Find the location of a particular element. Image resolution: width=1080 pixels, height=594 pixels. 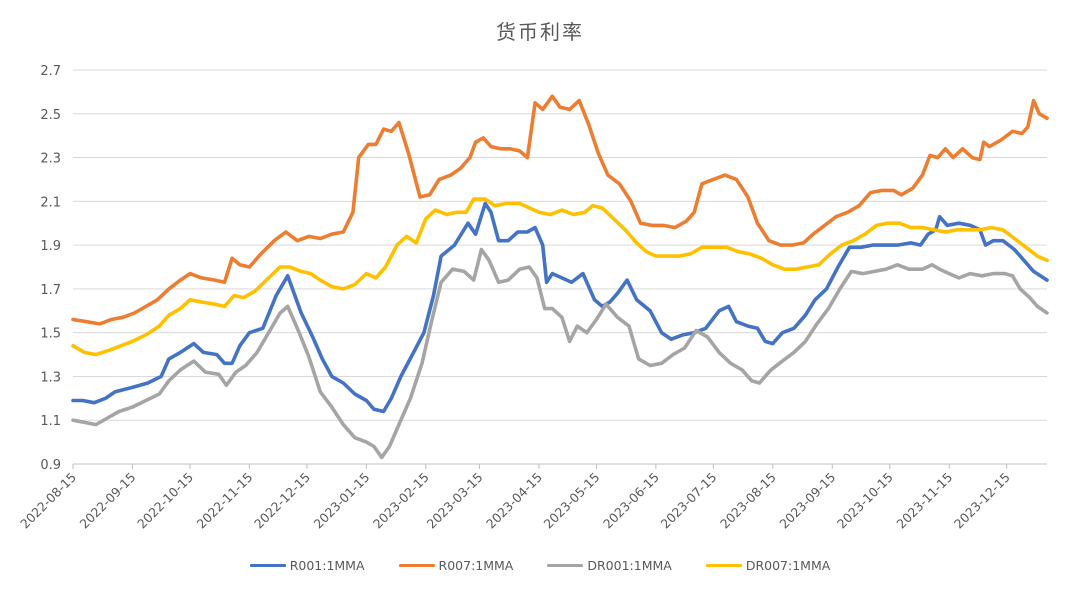

y-tick-label: 2.5 is located at coordinates (50, 115).